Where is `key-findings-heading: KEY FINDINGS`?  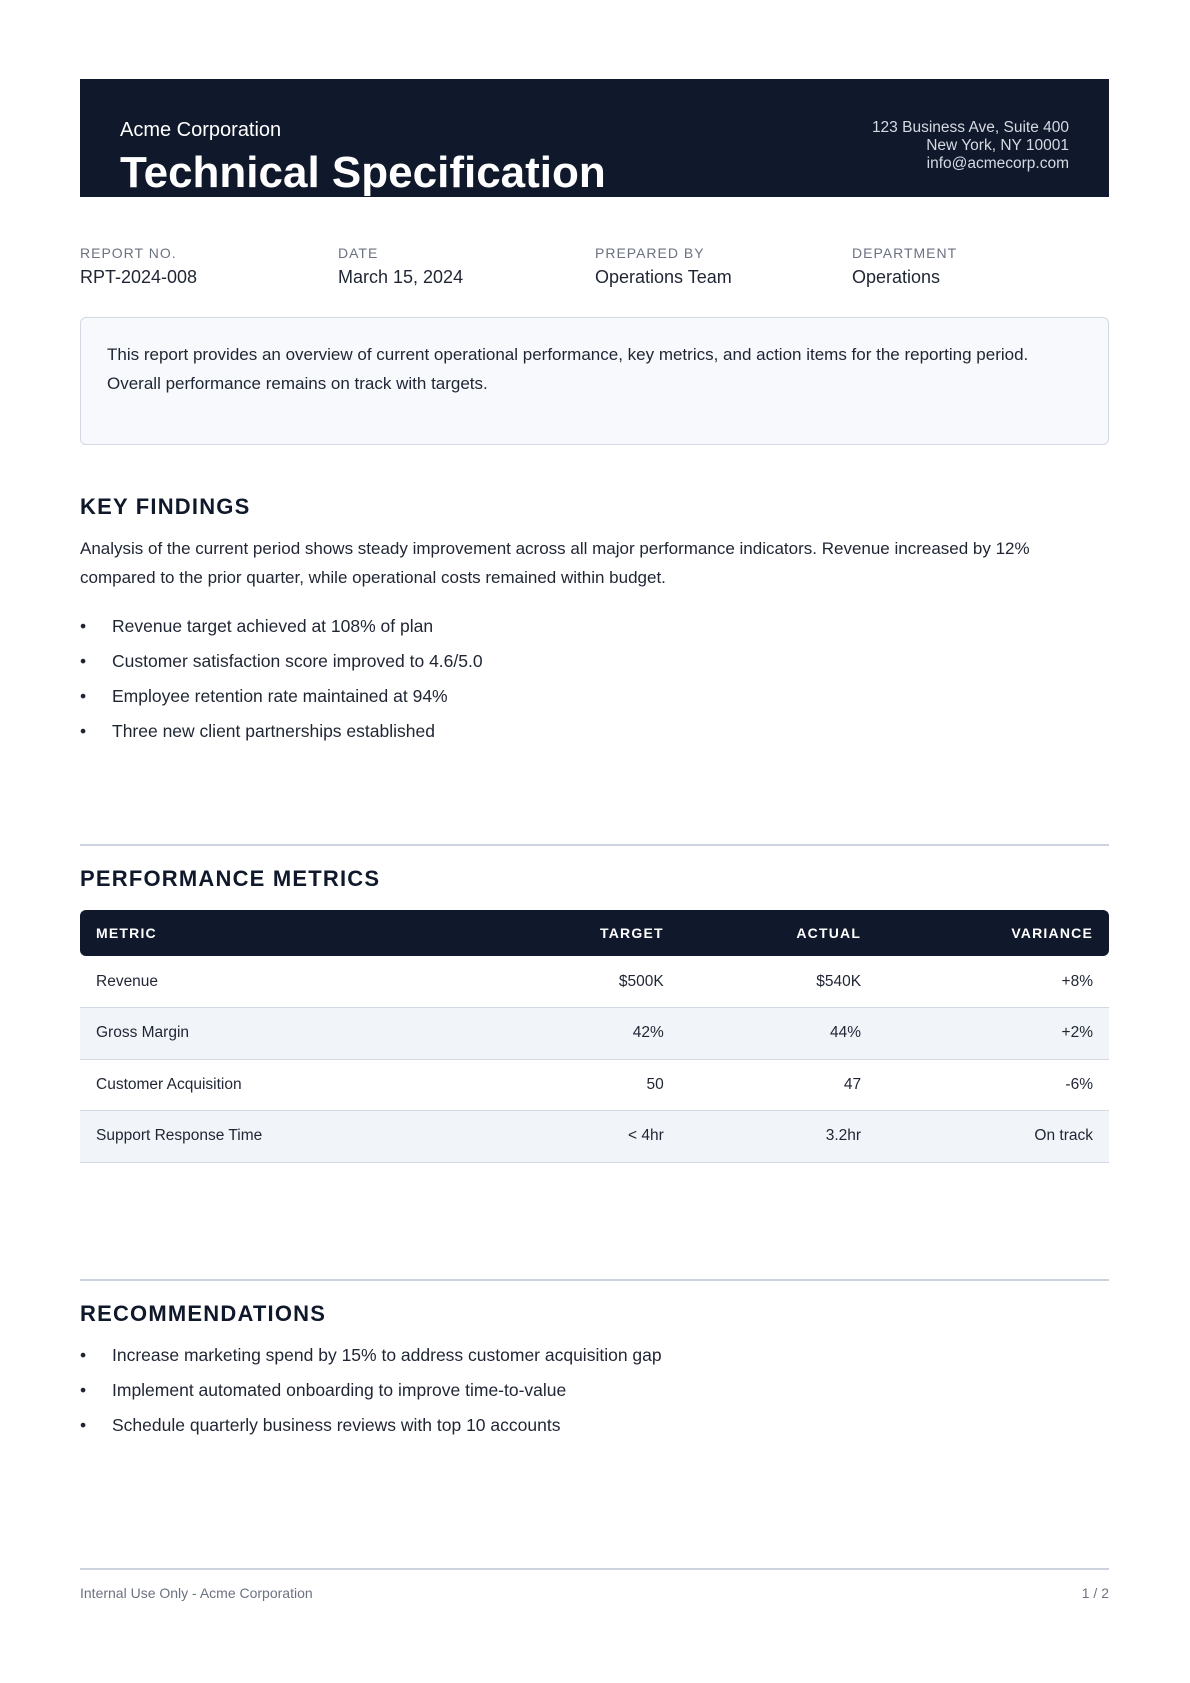
key-findings-heading: KEY FINDINGS is located at coordinates (165, 506).